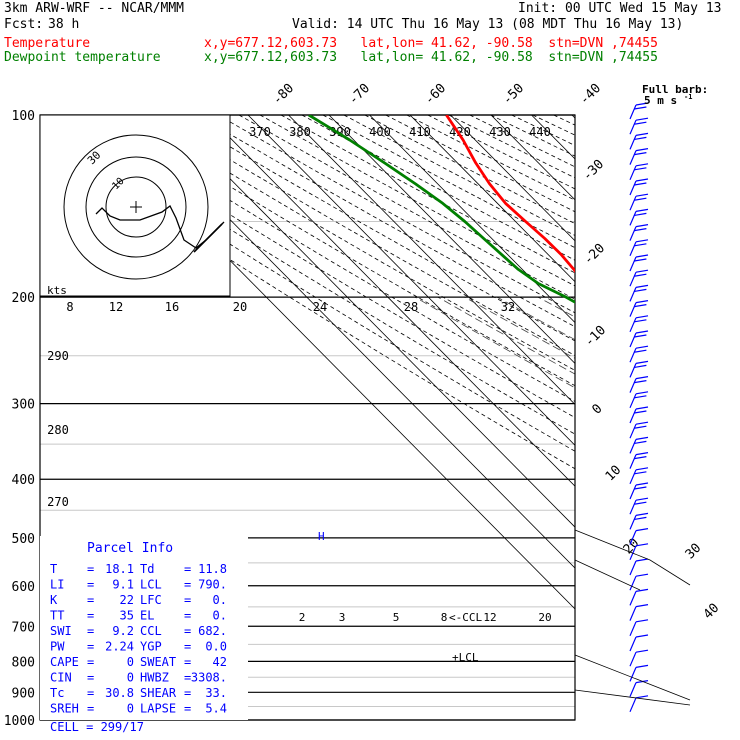  Describe the element at coordinates (321, 536) in the screenshot. I see `h-marker: H` at that location.